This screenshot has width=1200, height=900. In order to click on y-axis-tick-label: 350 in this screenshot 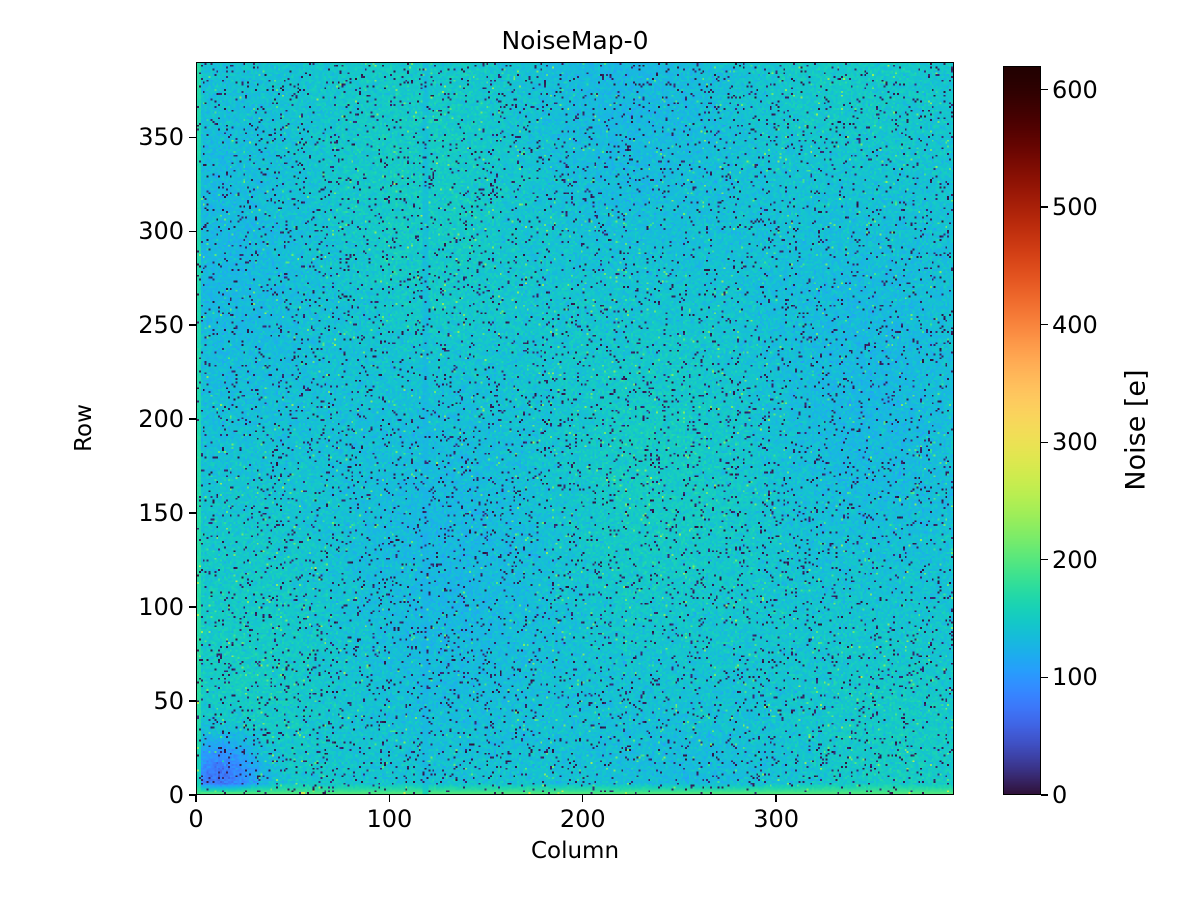, I will do `click(161, 137)`.